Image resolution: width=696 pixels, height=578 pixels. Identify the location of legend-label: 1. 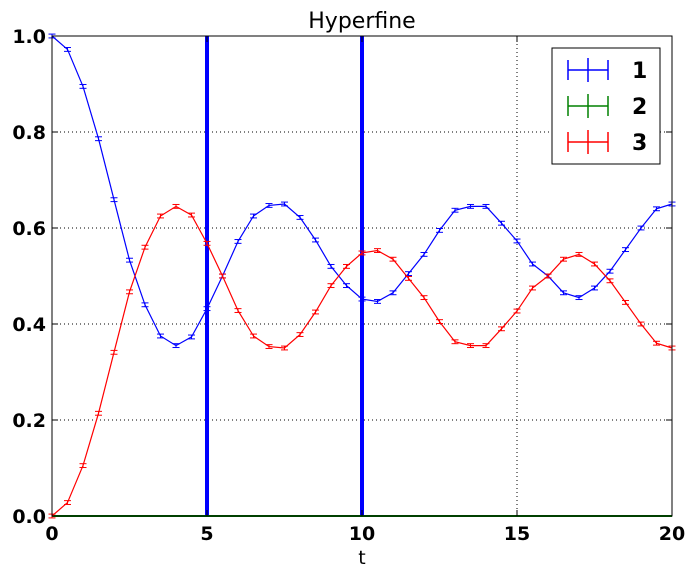
(639, 71).